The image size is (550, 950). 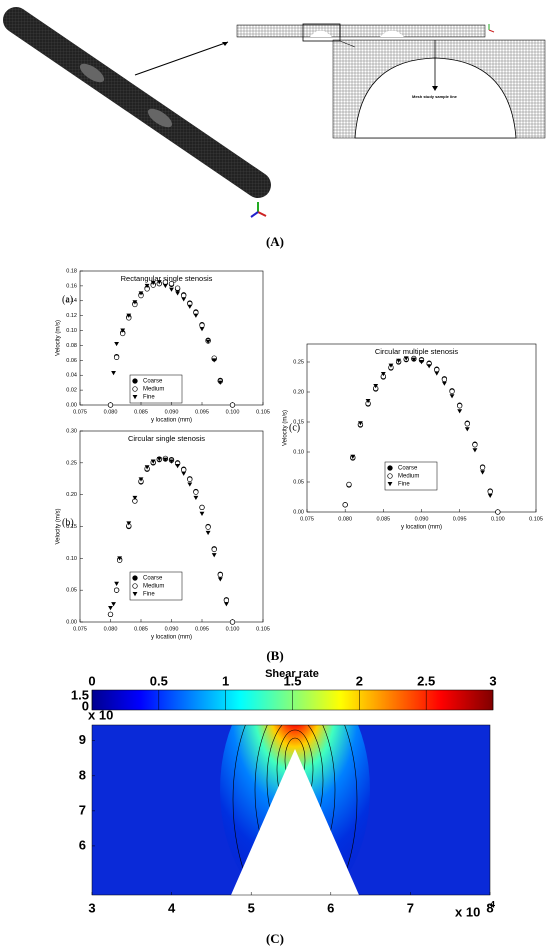 What do you see at coordinates (172, 629) in the screenshot?
I see `x-tick-label: 0.090` at bounding box center [172, 629].